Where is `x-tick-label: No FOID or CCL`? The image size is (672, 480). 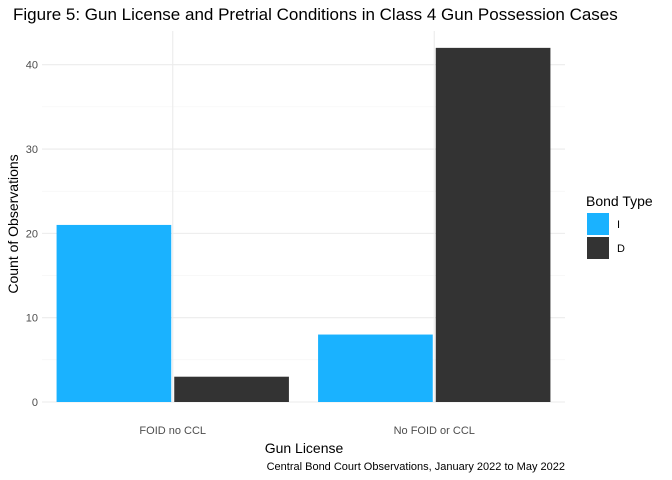
x-tick-label: No FOID or CCL is located at coordinates (434, 431).